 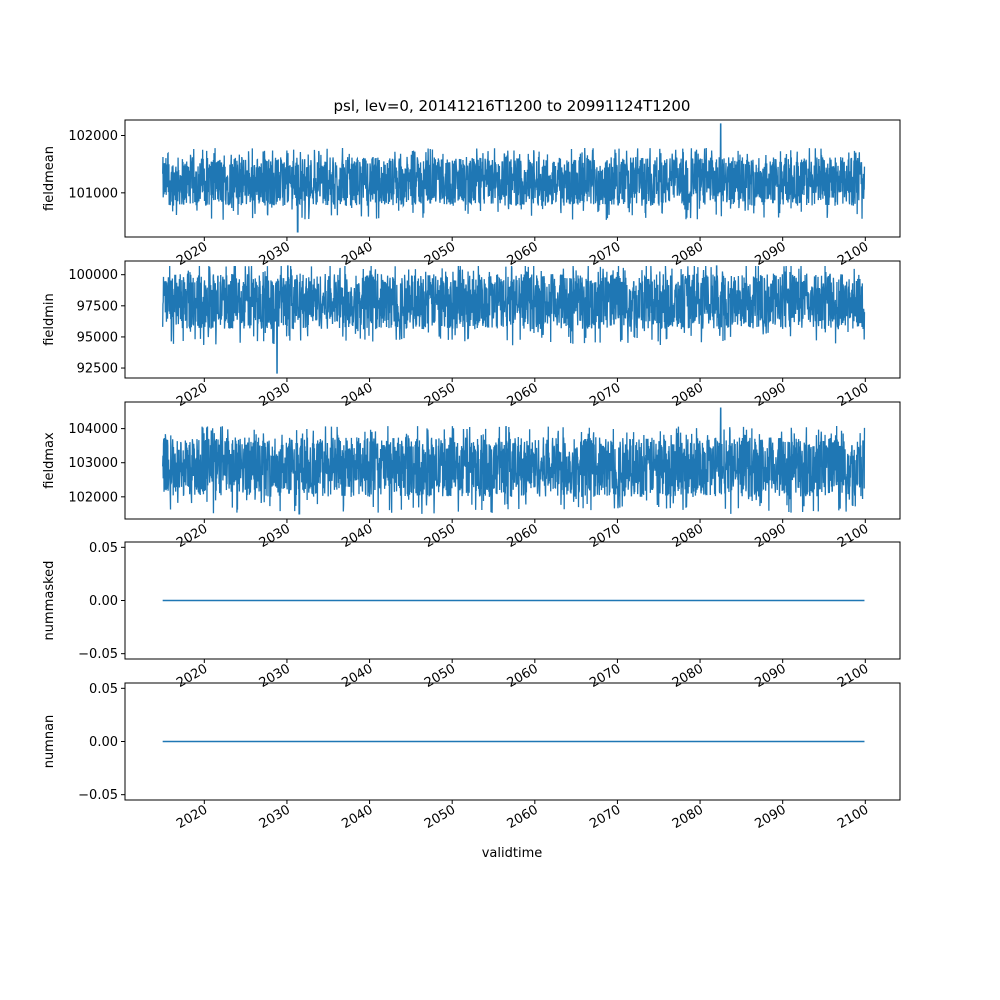 I want to click on x-tick-label-fieldmin: 2100, so click(x=853, y=395).